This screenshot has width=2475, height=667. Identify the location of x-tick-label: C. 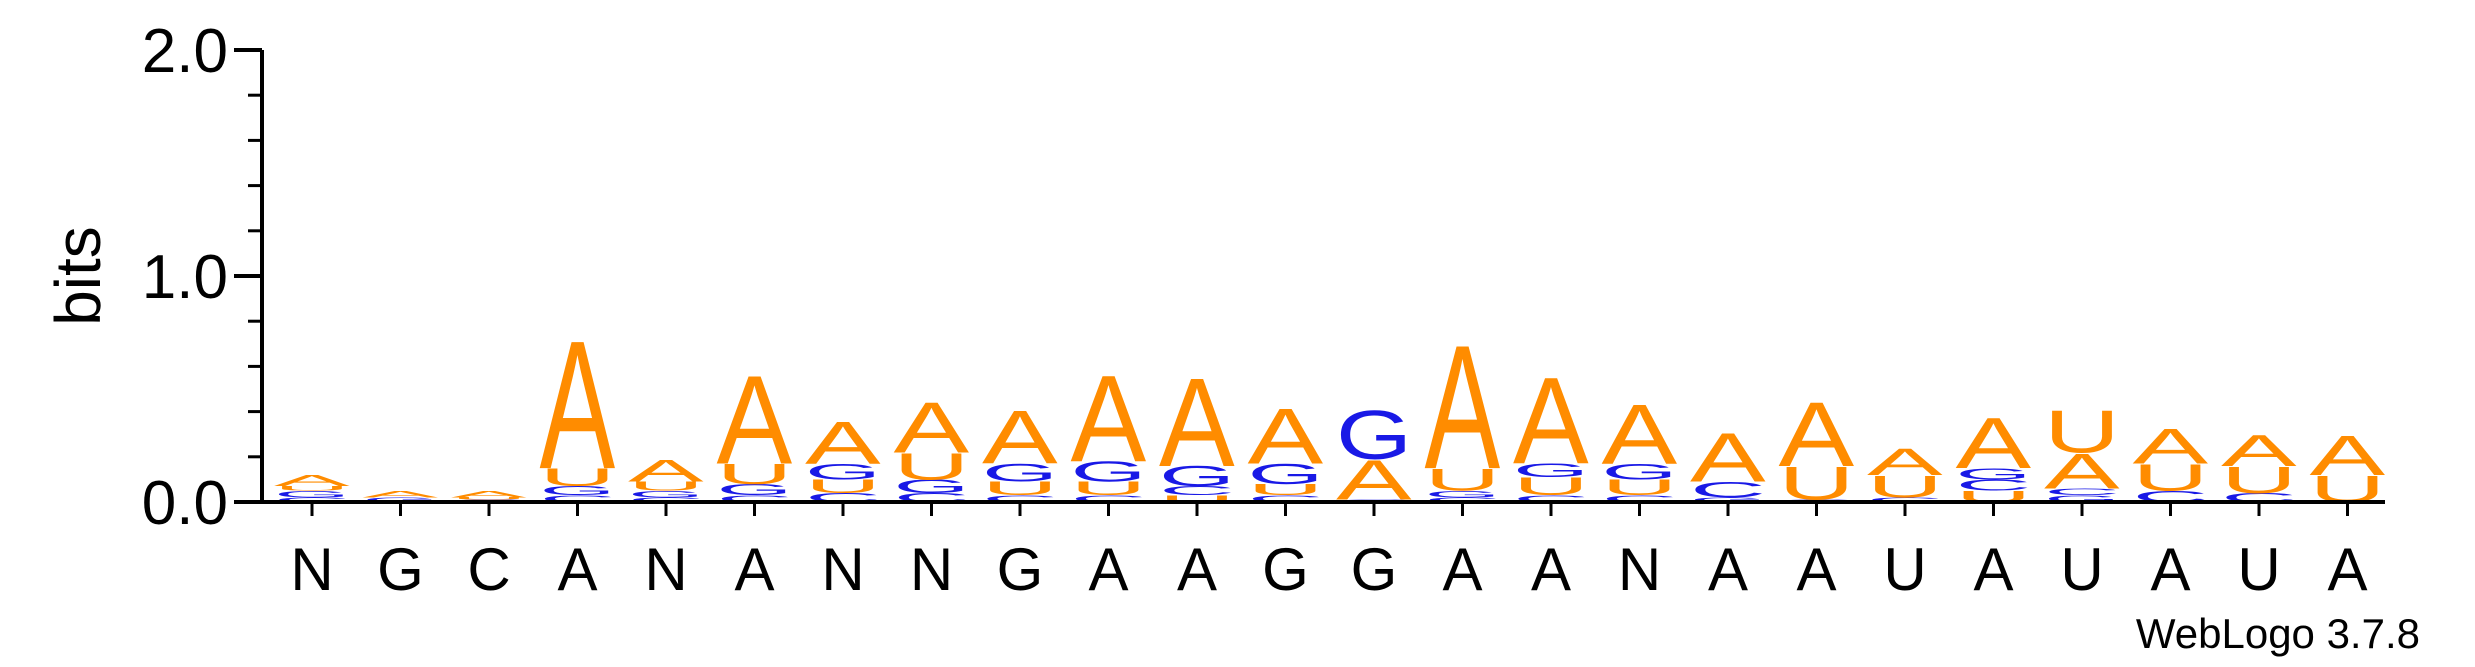
(488, 569).